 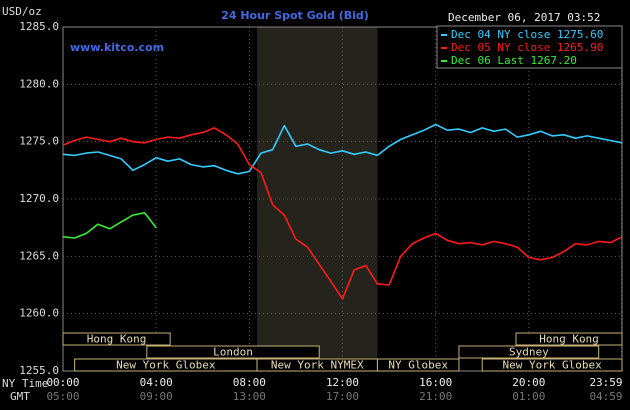 What do you see at coordinates (342, 396) in the screenshot?
I see `gmt-tick-label: 17:00` at bounding box center [342, 396].